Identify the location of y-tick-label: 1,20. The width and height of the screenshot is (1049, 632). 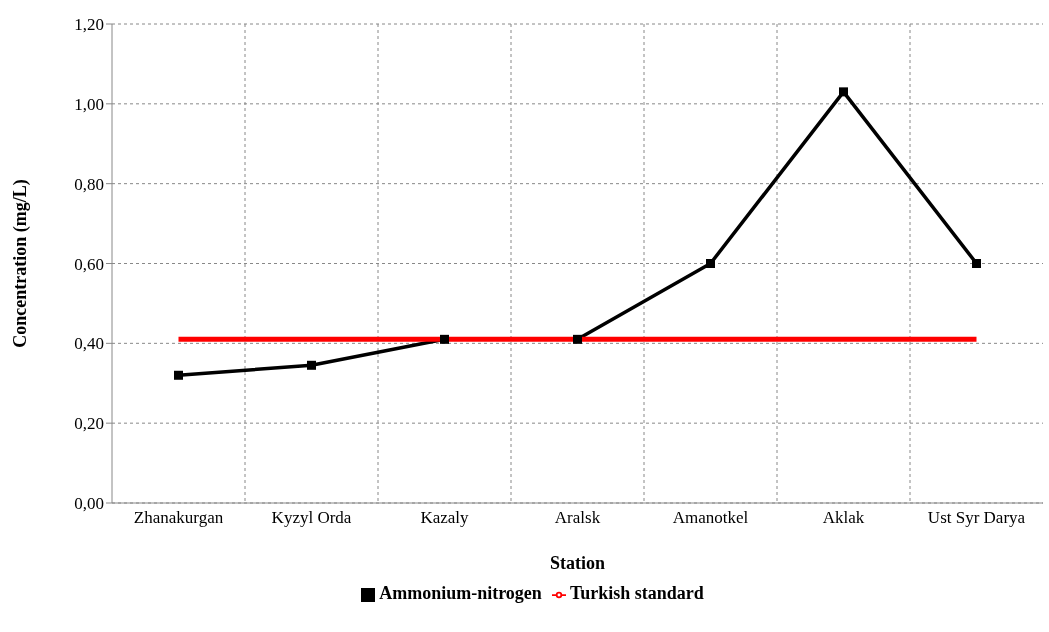
(89, 25).